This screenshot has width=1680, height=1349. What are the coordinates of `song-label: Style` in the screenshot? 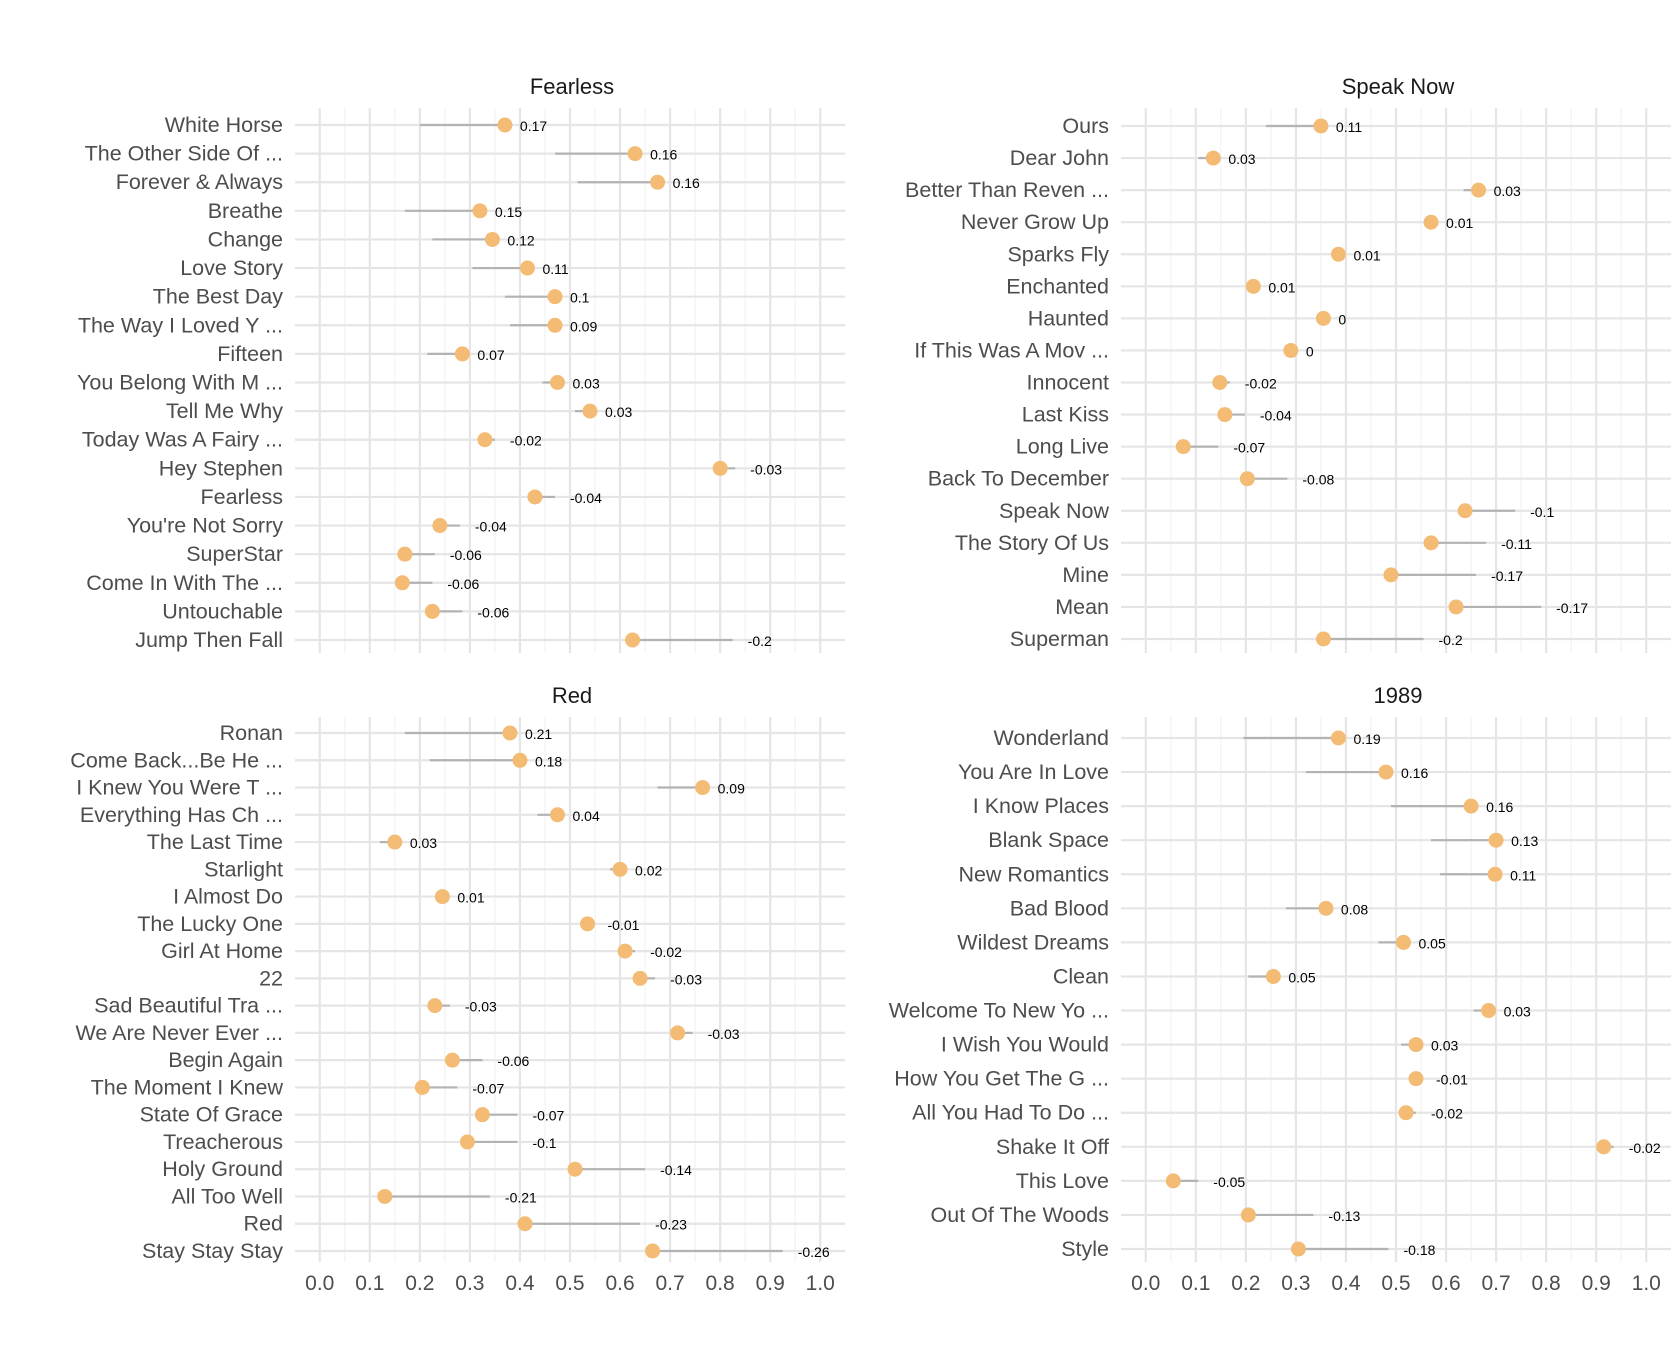 It's located at (1085, 1249).